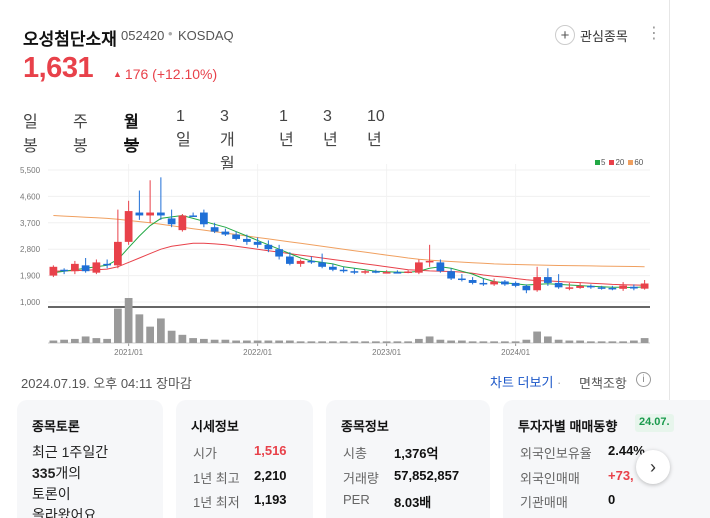 The height and width of the screenshot is (518, 710). What do you see at coordinates (550, 478) in the screenshot?
I see `investor-row-foreign-trade: 외국인매매` at bounding box center [550, 478].